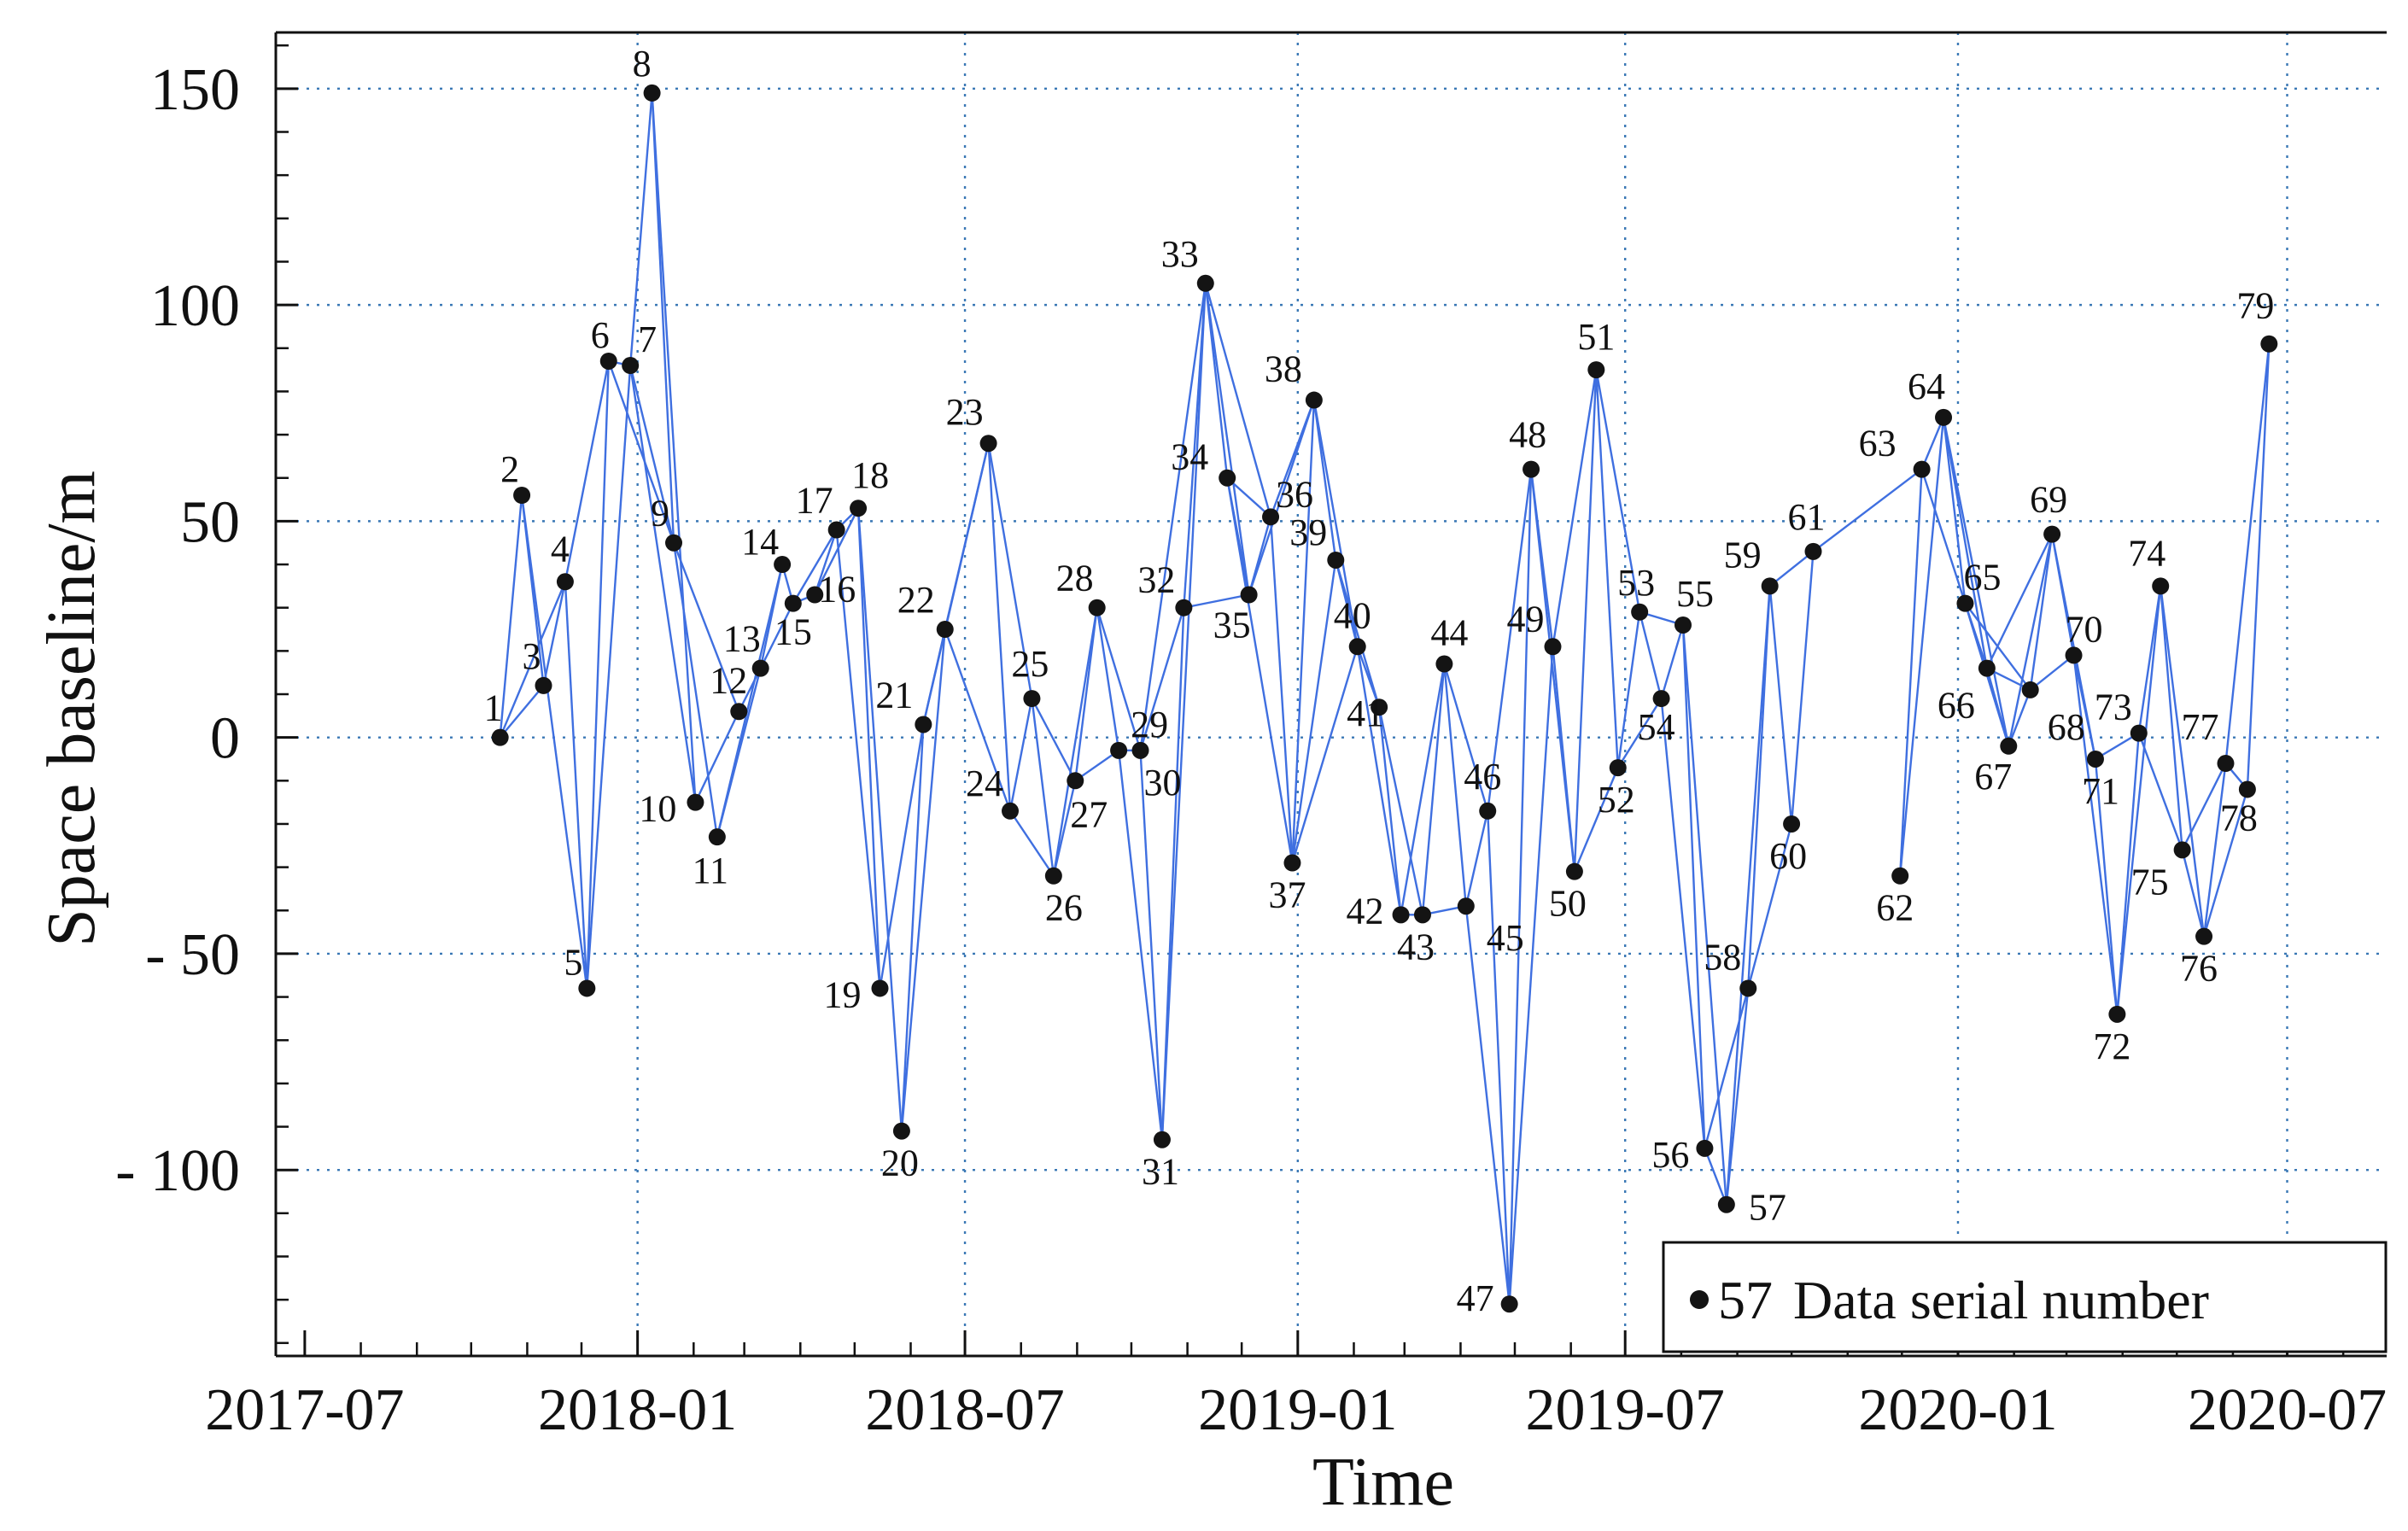  Describe the element at coordinates (210, 522) in the screenshot. I see `y-tick-label: 50` at that location.